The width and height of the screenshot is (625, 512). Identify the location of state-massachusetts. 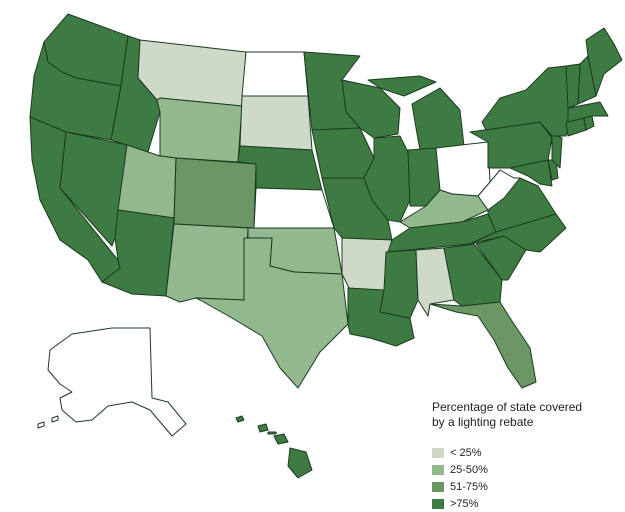
(588, 112).